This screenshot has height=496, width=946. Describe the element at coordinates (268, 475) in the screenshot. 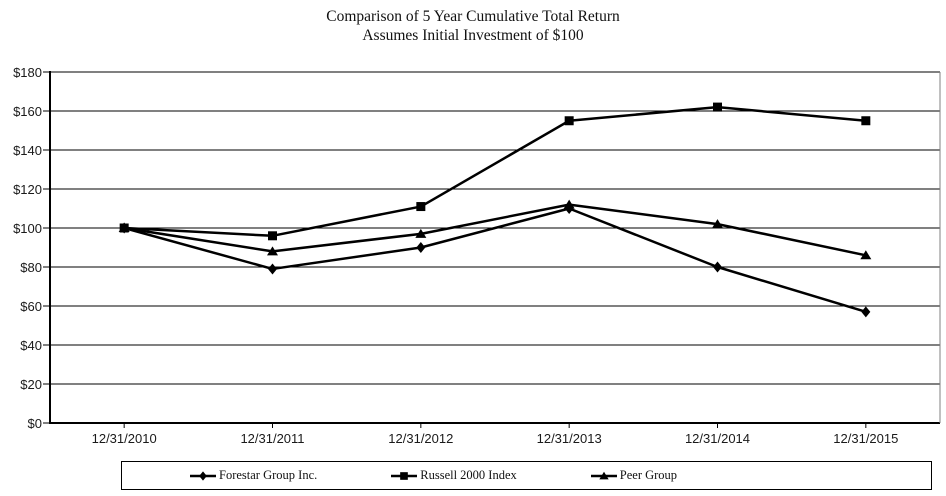

I see `legend-label: Forestar Group Inc.` at that location.